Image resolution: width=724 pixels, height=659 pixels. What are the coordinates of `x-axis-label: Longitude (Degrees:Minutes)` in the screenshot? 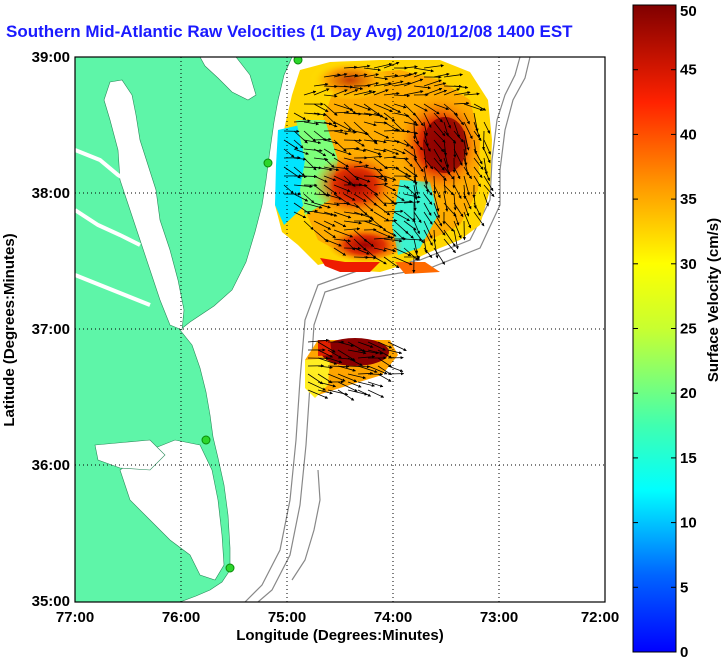 It's located at (340, 635).